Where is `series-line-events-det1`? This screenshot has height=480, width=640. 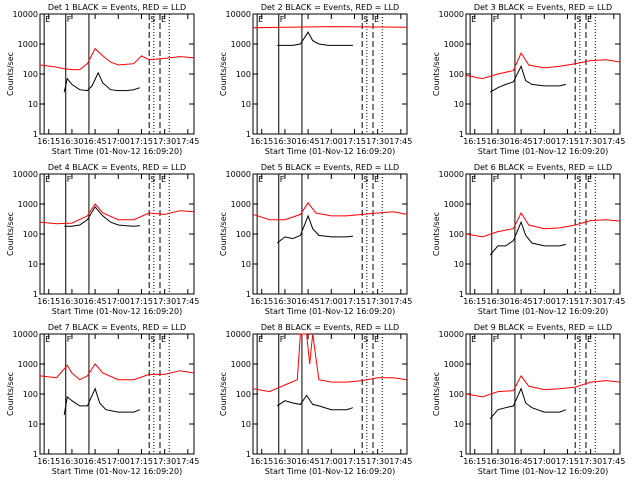 series-line-events-det1 is located at coordinates (102, 82).